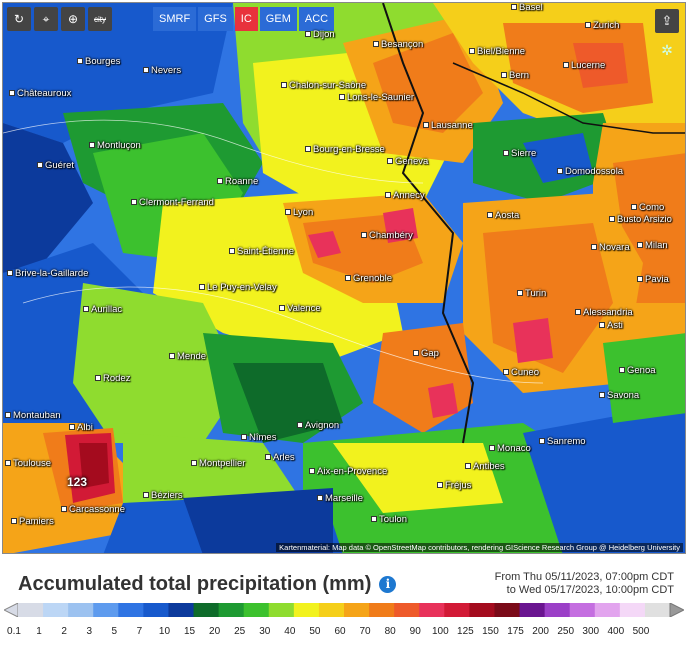 The width and height of the screenshot is (688, 645). What do you see at coordinates (100, 19) in the screenshot?
I see `city-toggle: city` at bounding box center [100, 19].